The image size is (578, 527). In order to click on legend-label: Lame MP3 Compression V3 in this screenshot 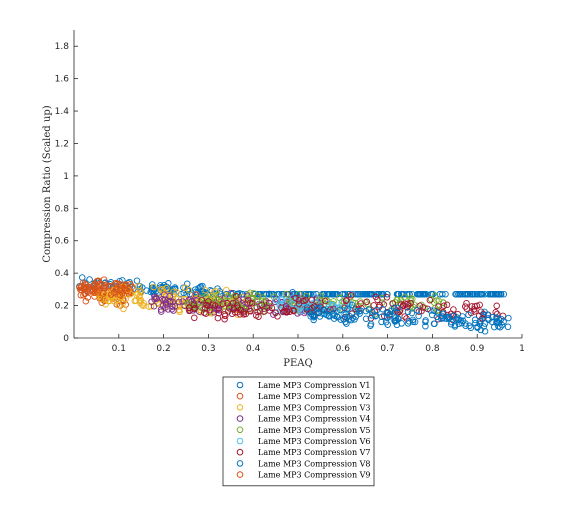, I will do `click(314, 407)`.